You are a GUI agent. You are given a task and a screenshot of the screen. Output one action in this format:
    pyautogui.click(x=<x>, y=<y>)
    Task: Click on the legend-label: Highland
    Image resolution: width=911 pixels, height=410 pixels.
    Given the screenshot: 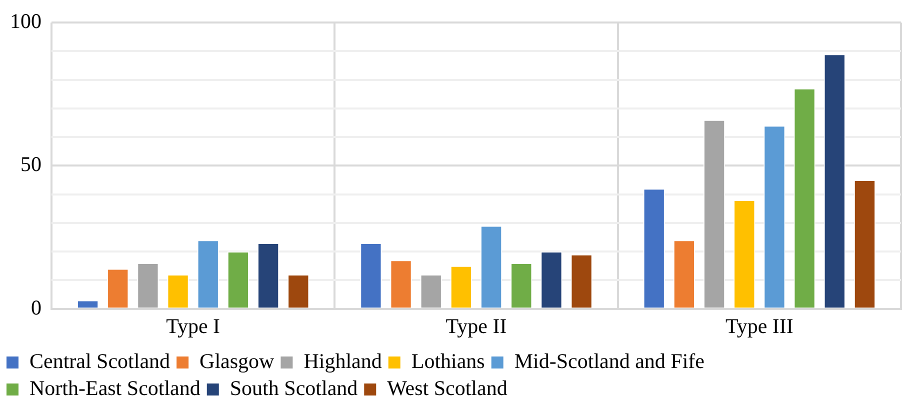 What is the action you would take?
    pyautogui.click(x=343, y=361)
    